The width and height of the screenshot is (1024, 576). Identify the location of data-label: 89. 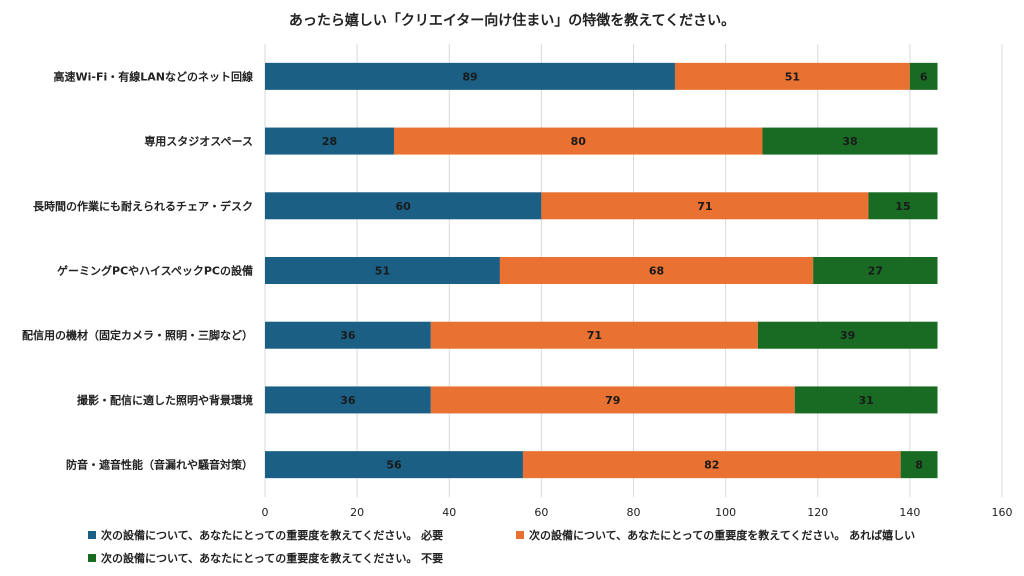
(469, 76).